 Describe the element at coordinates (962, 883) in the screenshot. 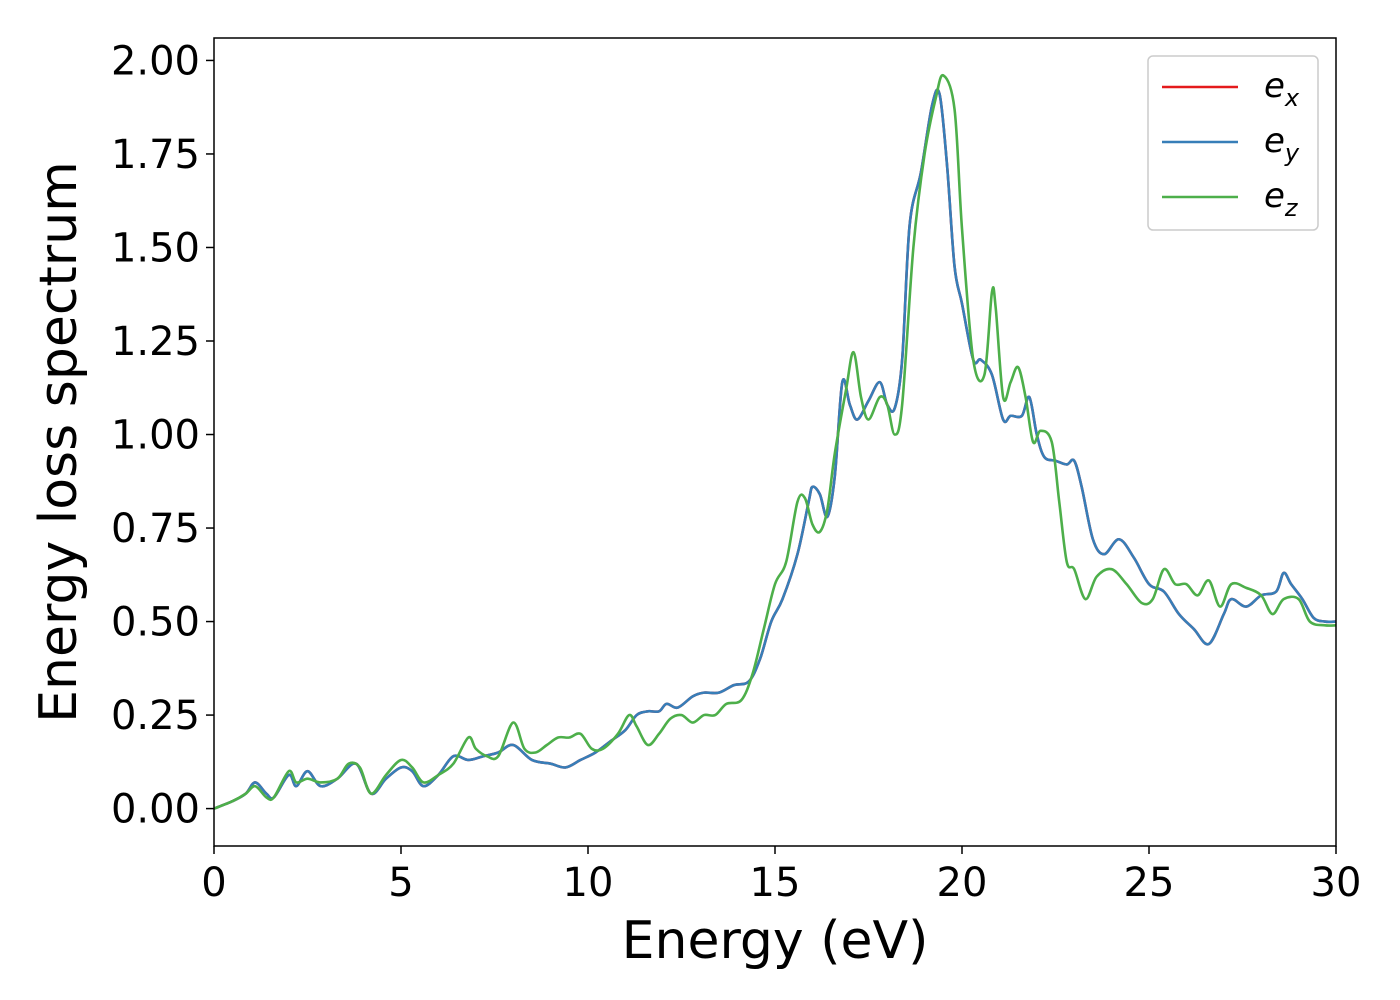

I see `x-tick-label: 20` at that location.